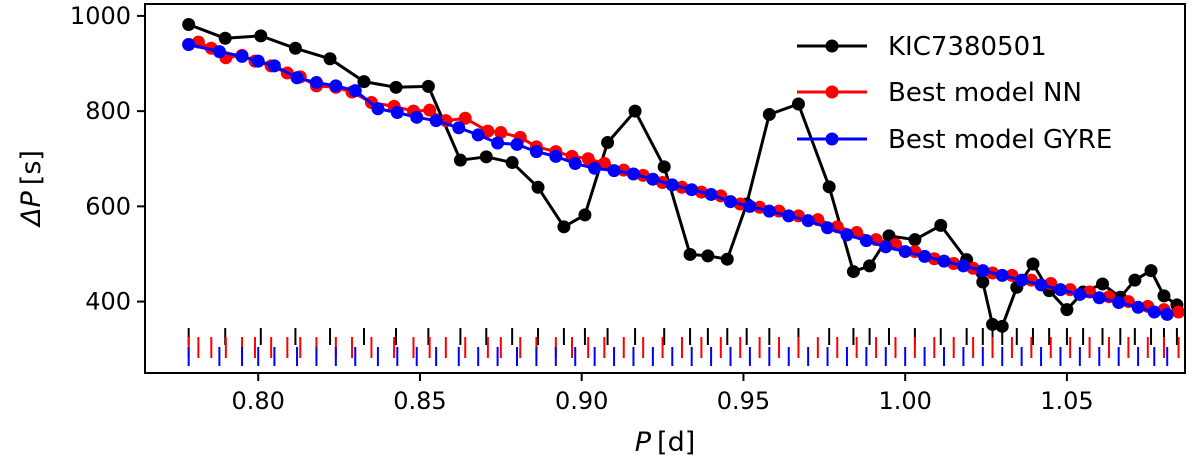 Image resolution: width=1200 pixels, height=463 pixels. I want to click on x-tick-label: 1.05, so click(1066, 401).